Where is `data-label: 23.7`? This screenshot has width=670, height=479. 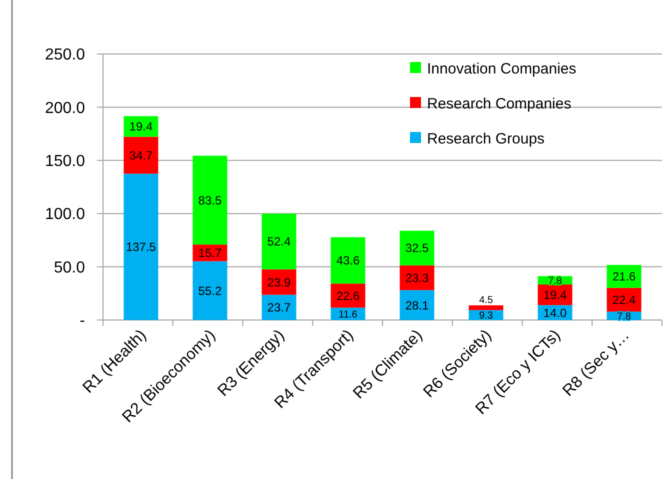 data-label: 23.7 is located at coordinates (279, 307).